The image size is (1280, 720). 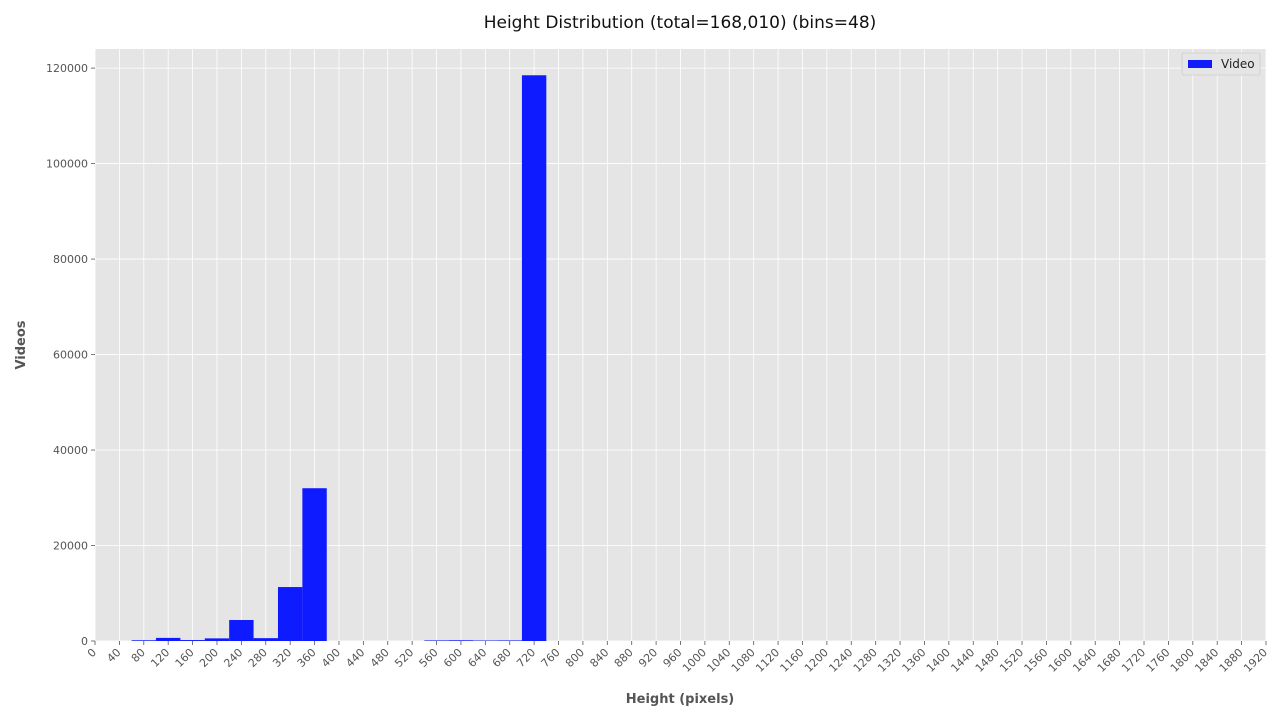 I want to click on x-tick-label: 1120, so click(x=767, y=660).